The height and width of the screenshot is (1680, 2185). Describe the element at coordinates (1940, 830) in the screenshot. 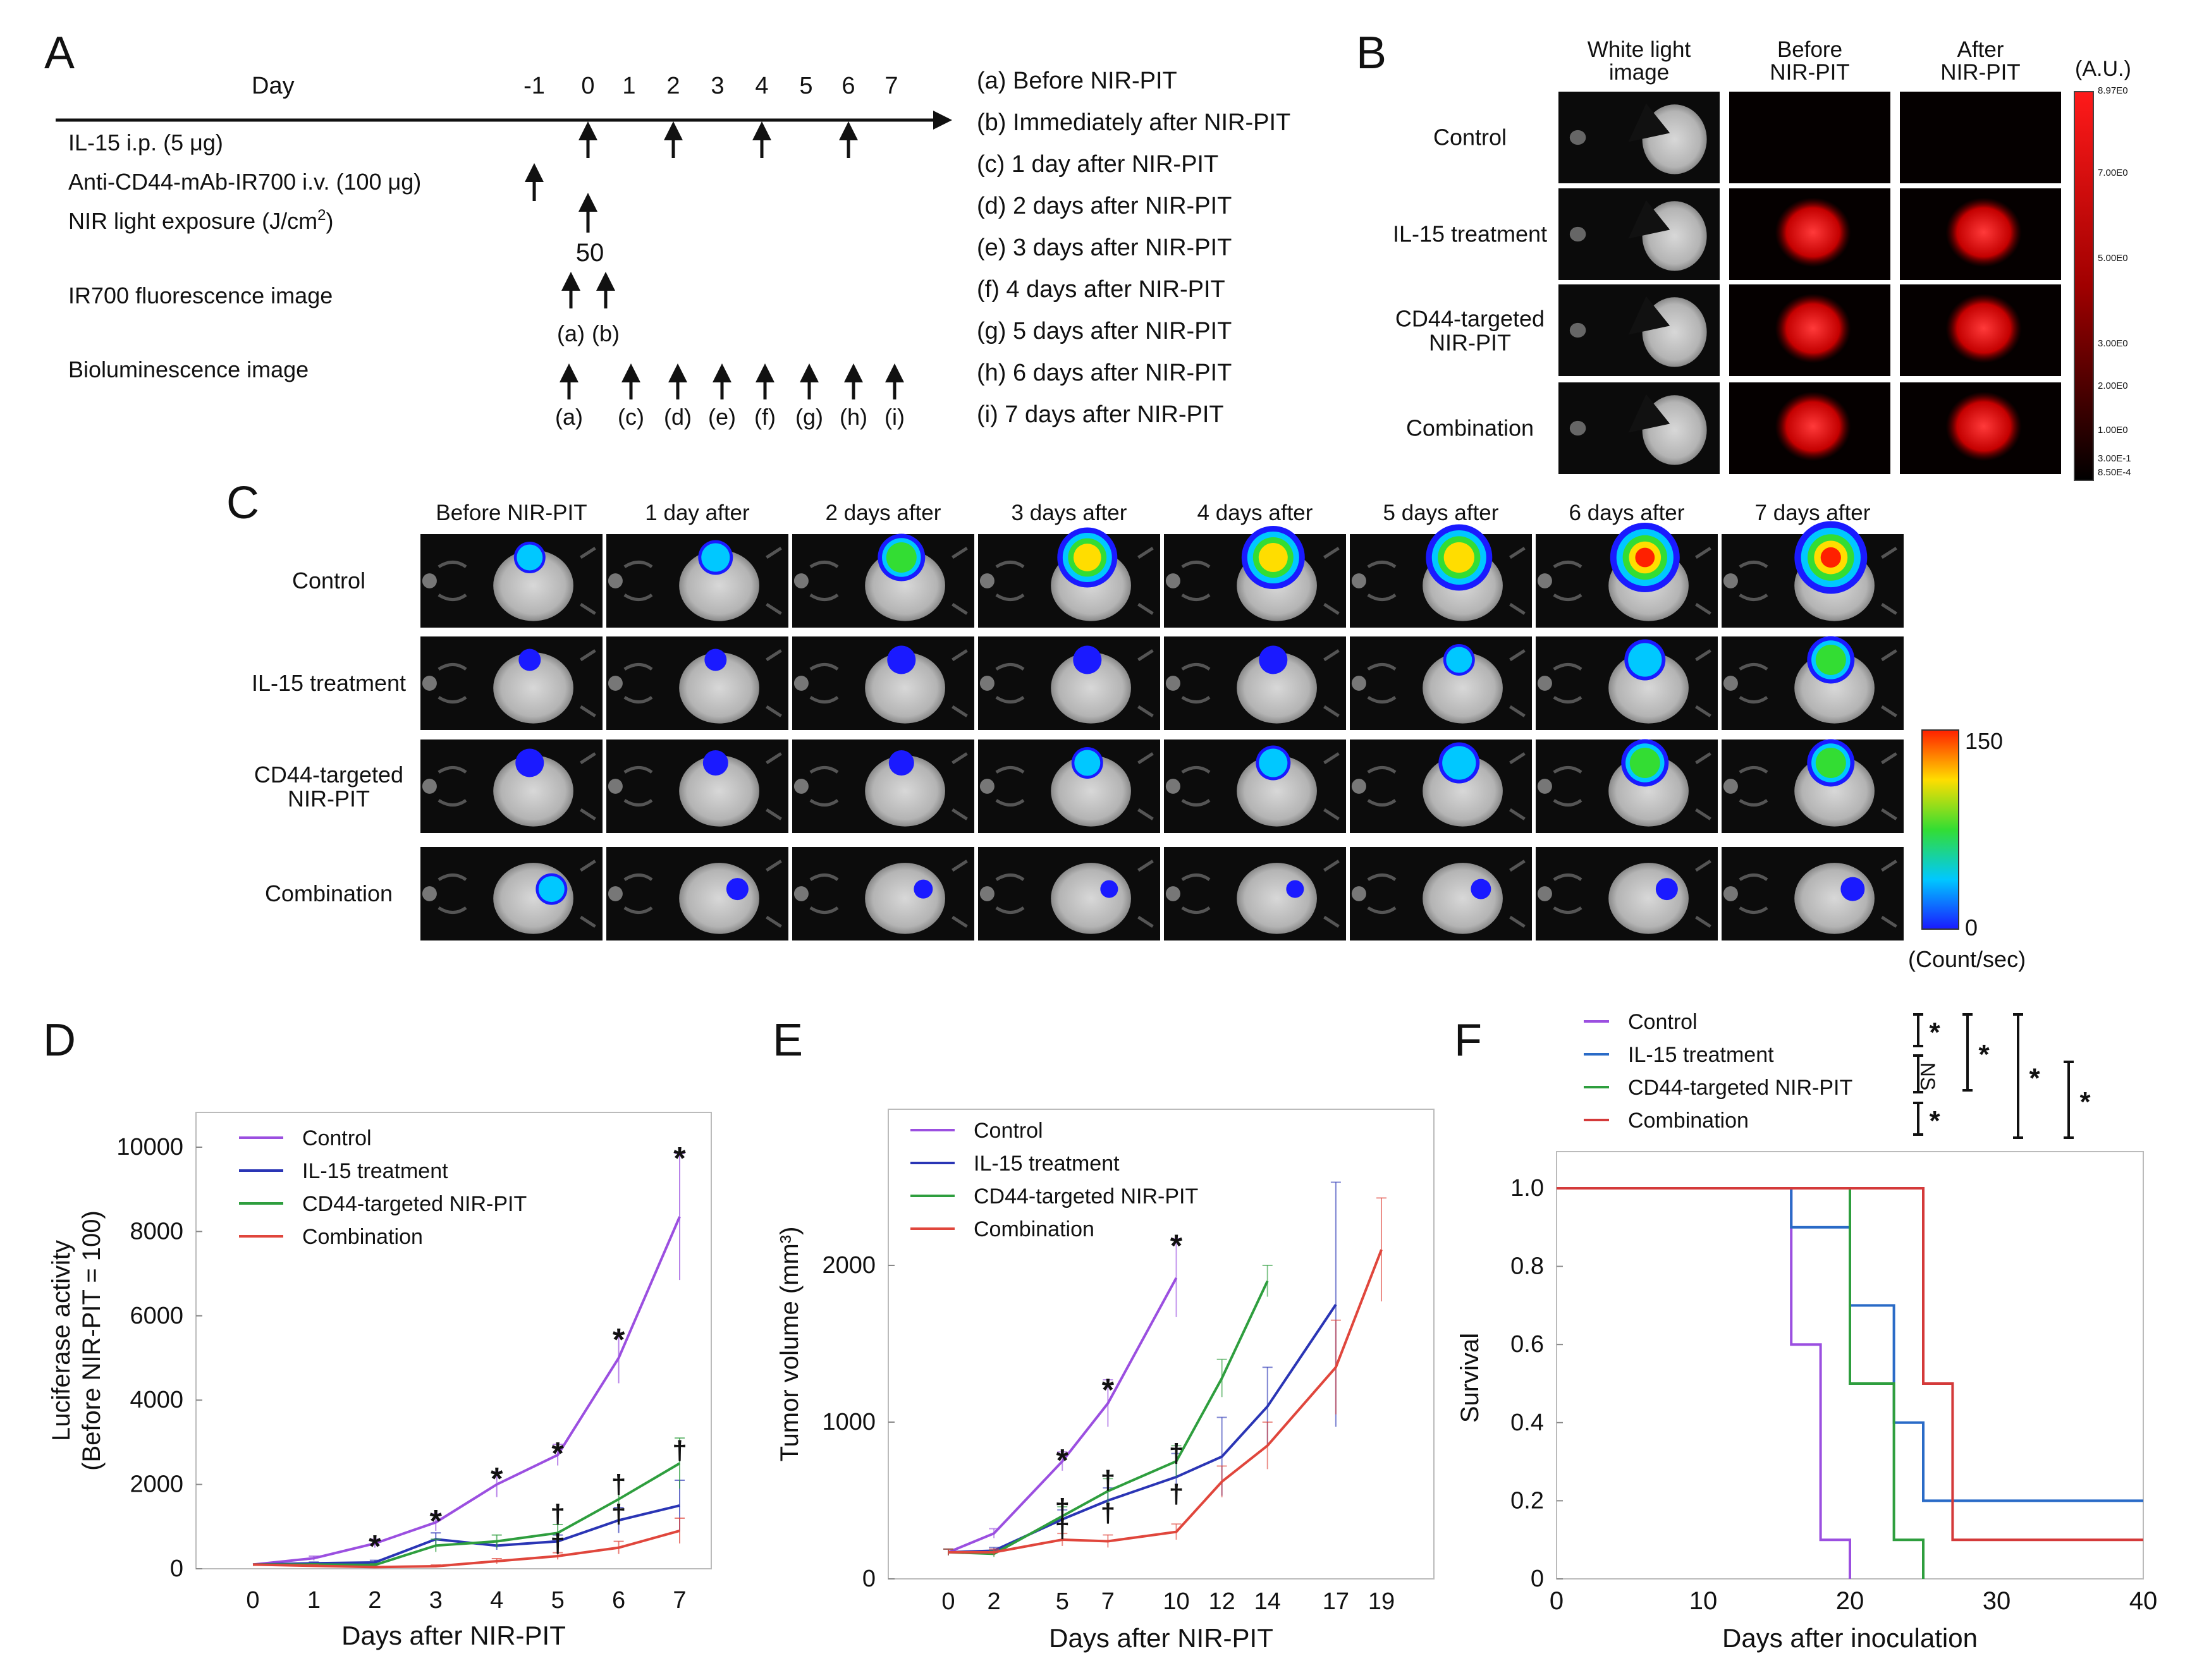

I see `c-colorbar` at that location.